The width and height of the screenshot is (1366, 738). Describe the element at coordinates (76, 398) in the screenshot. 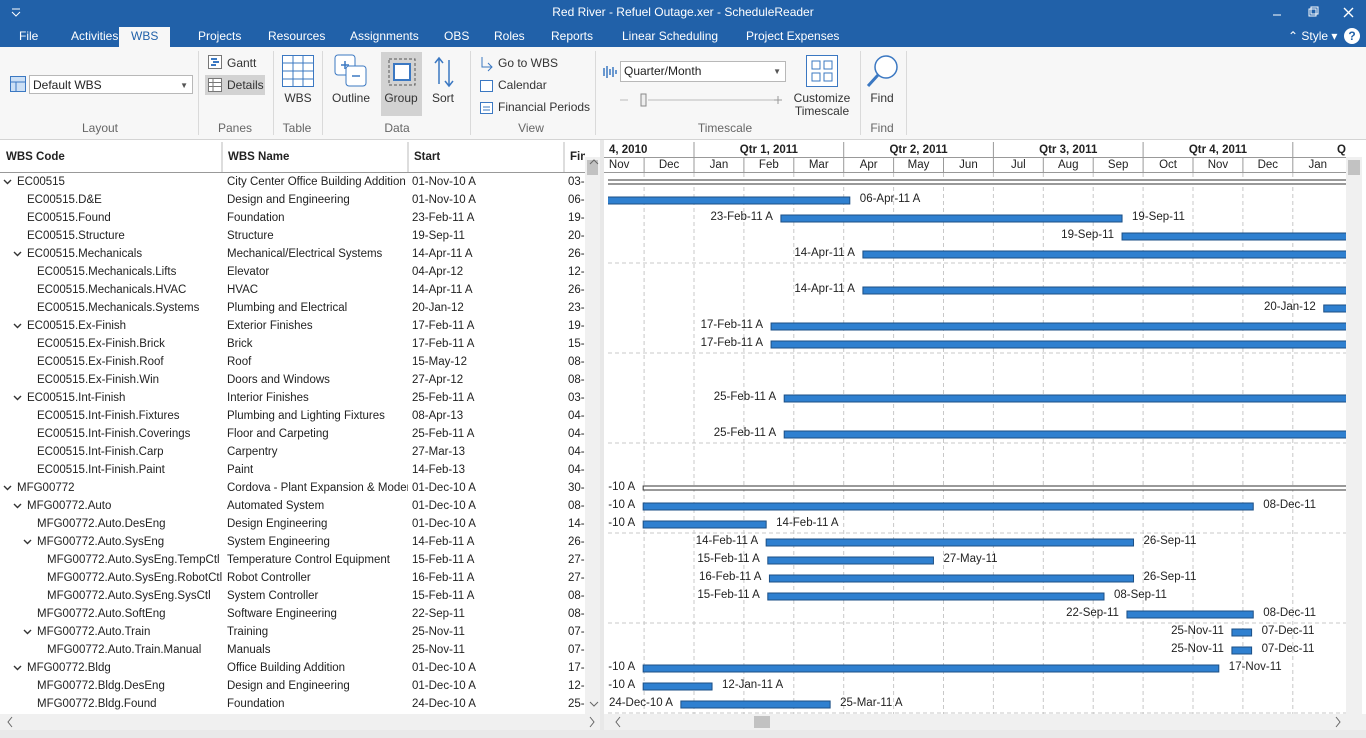

I see `wbs-code: EC00515.Int-Finish` at that location.